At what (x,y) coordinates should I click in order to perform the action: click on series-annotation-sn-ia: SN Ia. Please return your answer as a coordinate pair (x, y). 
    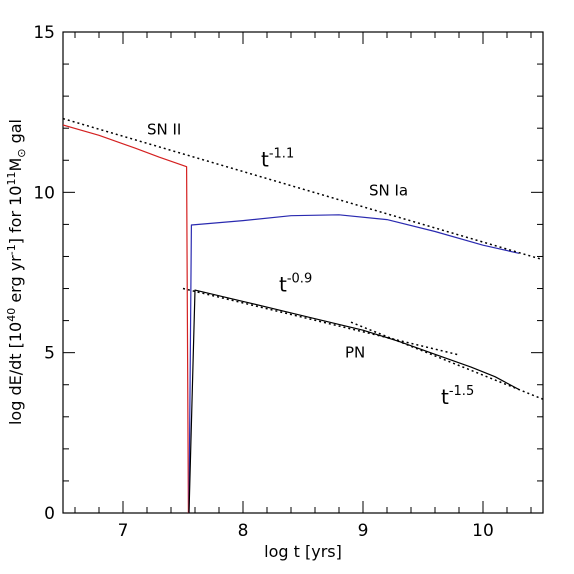
    Looking at the image, I should click on (388, 191).